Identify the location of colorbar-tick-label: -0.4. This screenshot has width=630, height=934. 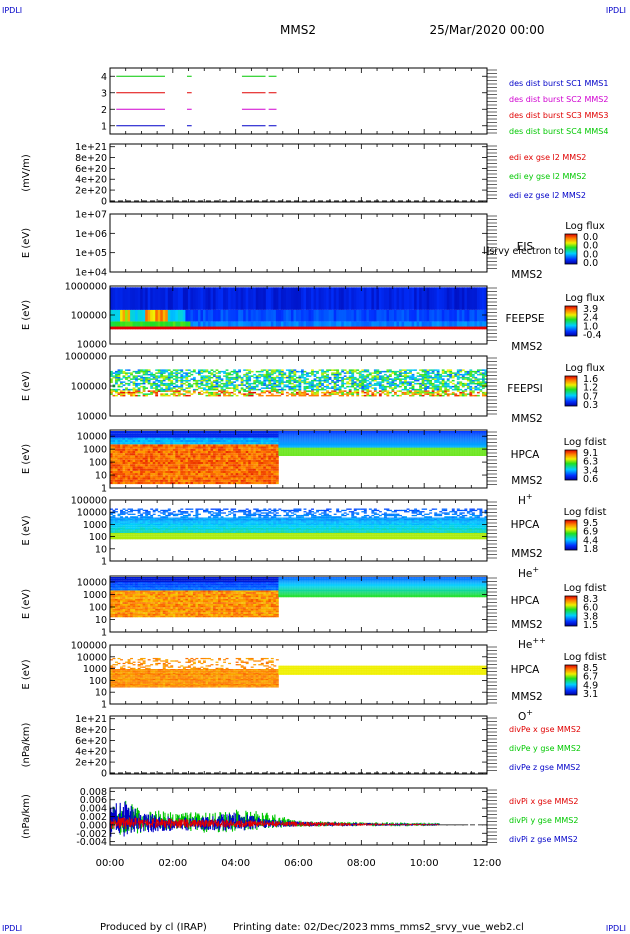
(592, 335).